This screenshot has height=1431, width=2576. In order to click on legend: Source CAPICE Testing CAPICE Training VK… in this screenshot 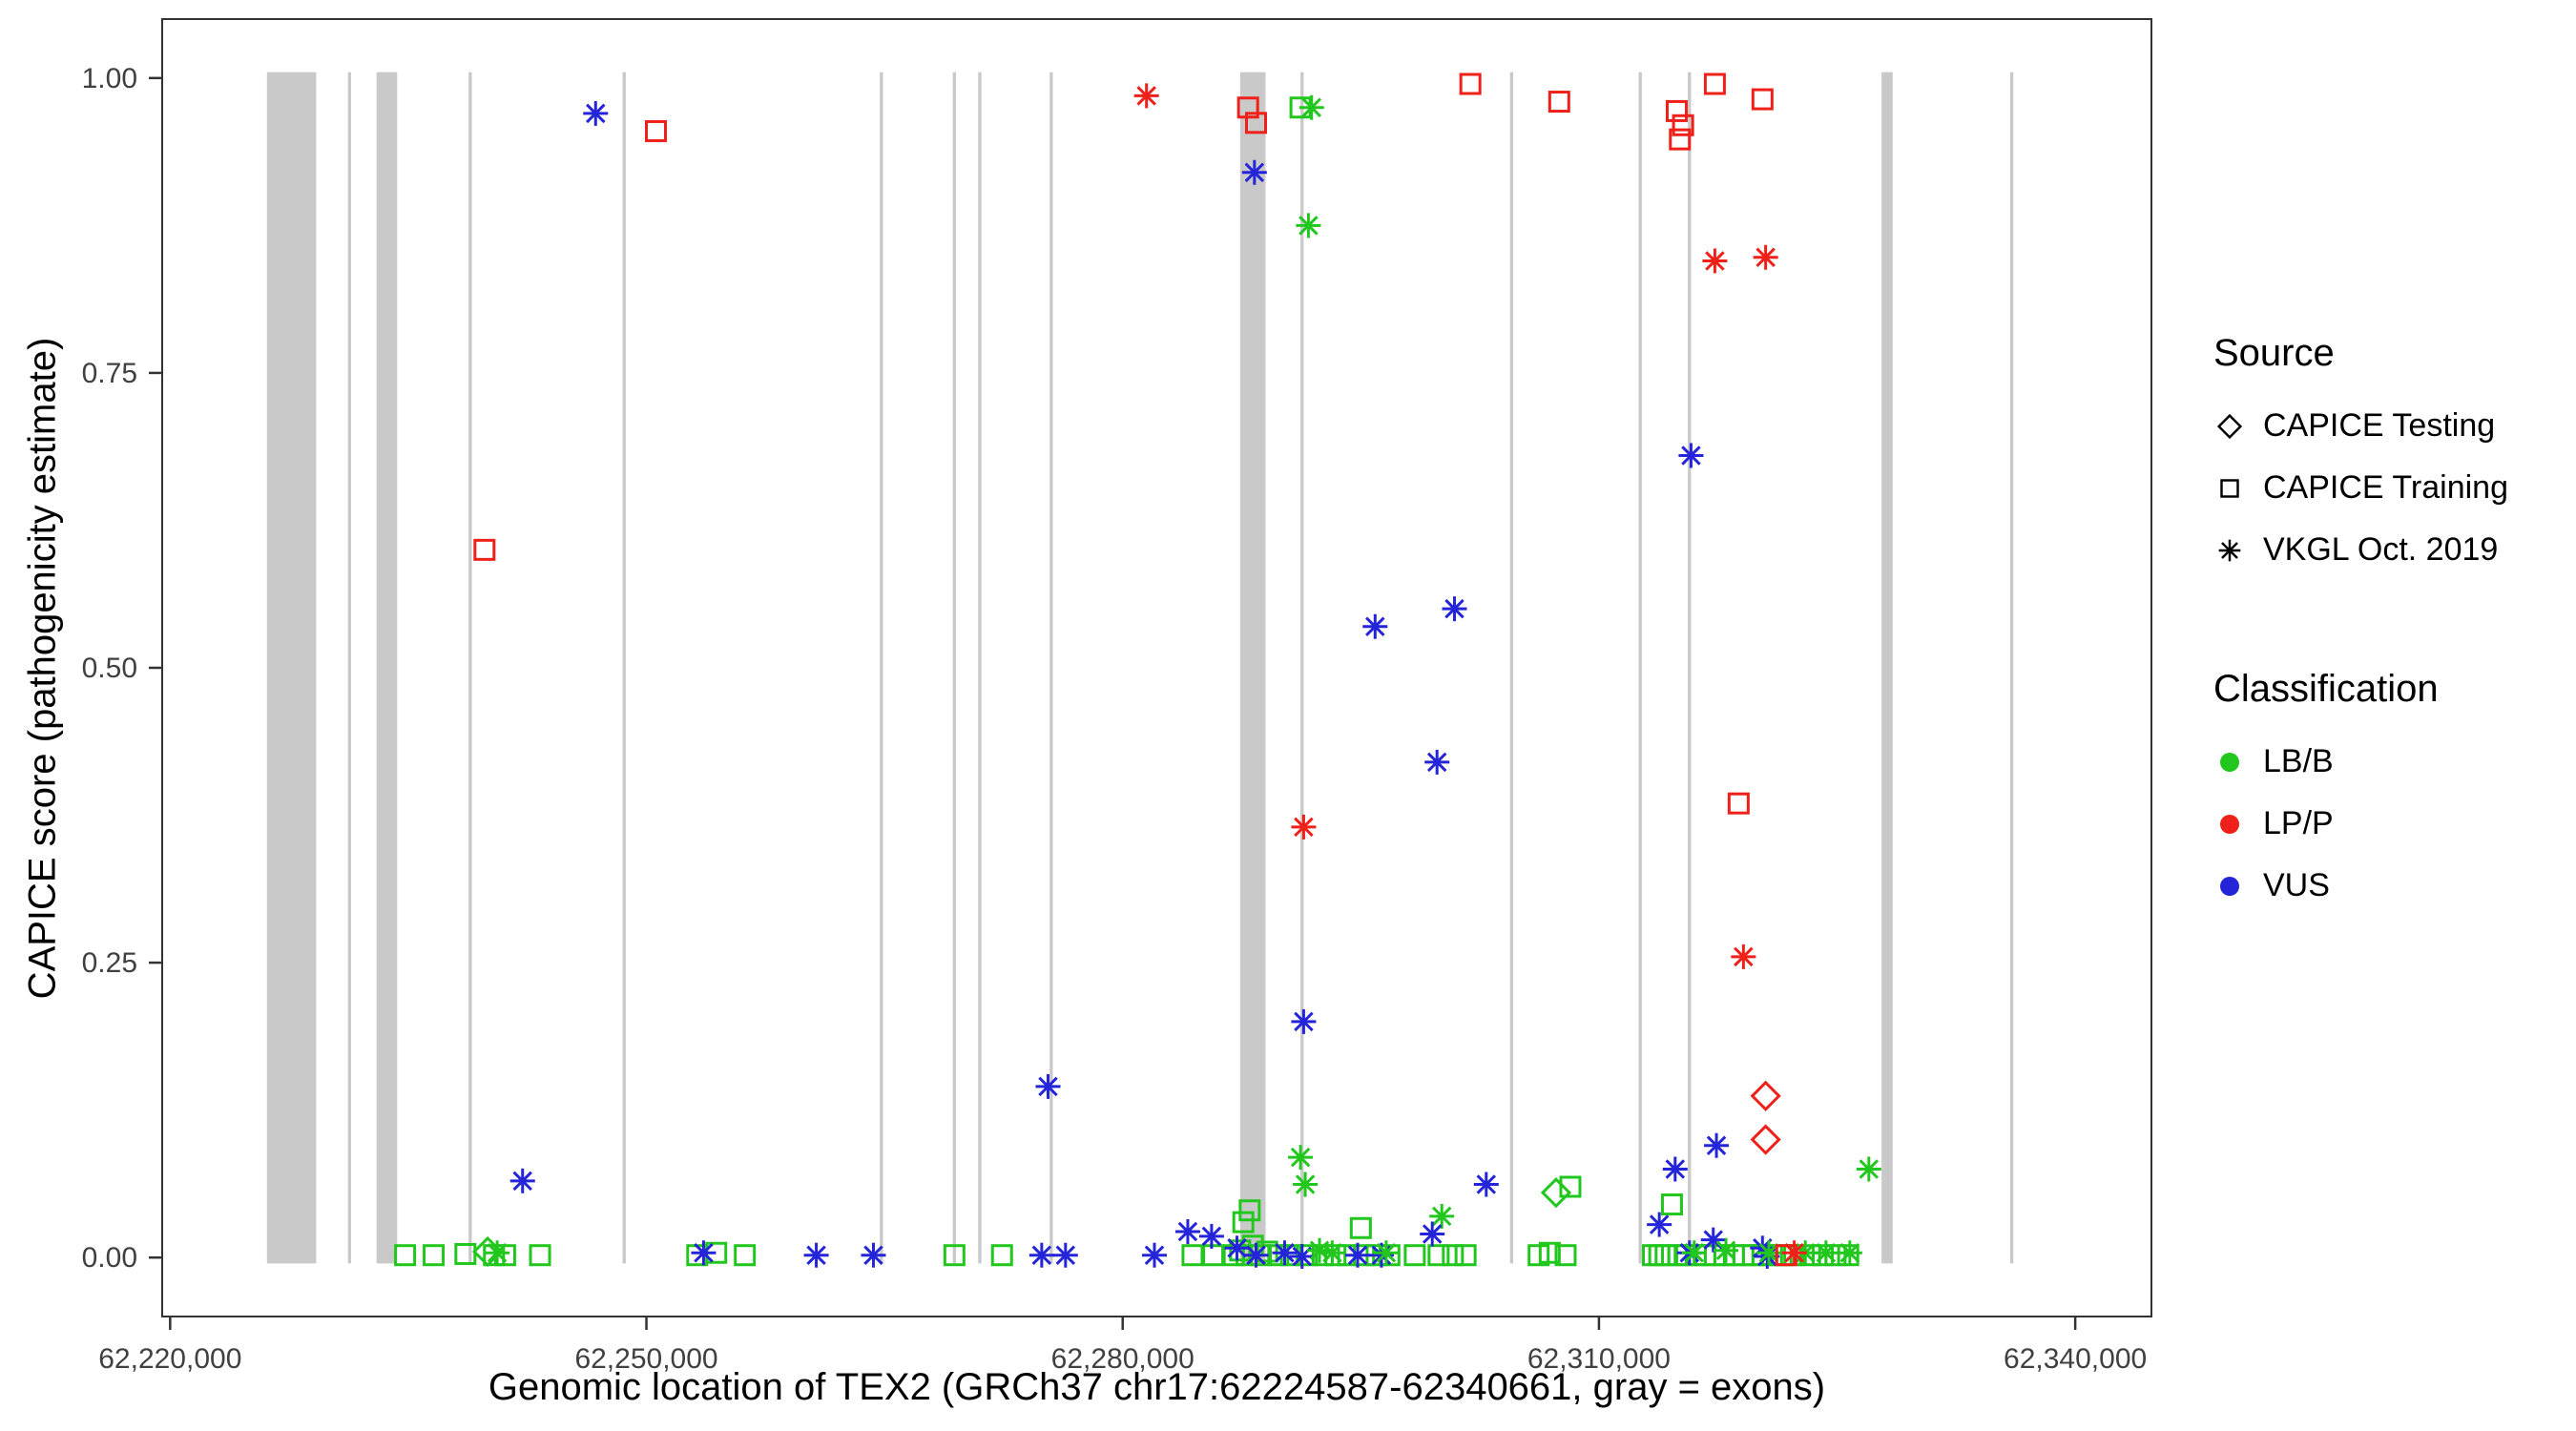, I will do `click(2389, 630)`.